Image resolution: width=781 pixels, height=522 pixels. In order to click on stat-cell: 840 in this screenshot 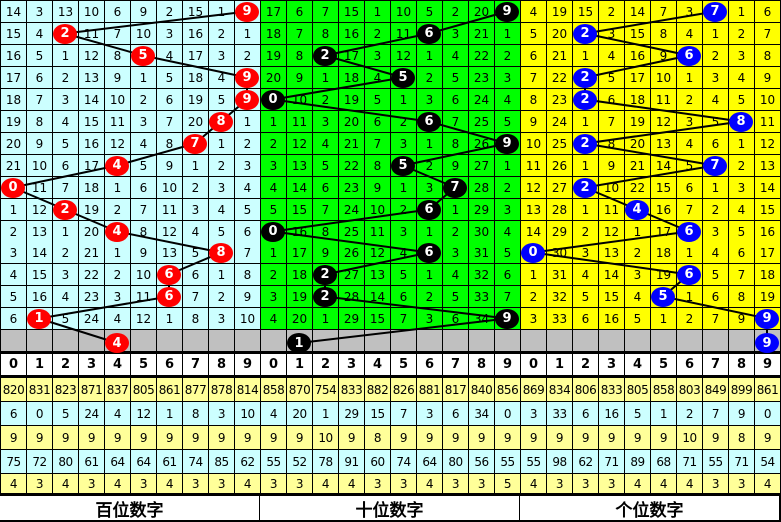, I will do `click(481, 389)`.